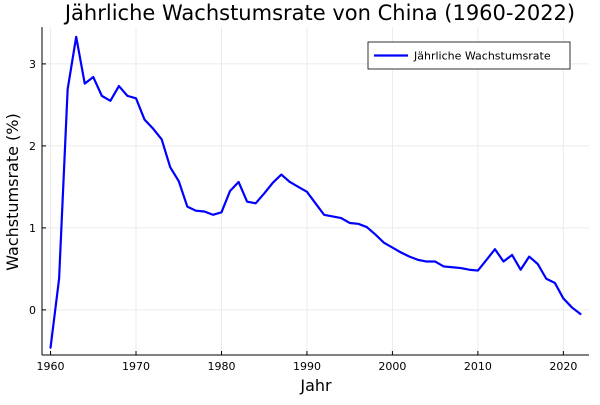 The height and width of the screenshot is (405, 600). I want to click on y-tick-label: 3, so click(32, 64).